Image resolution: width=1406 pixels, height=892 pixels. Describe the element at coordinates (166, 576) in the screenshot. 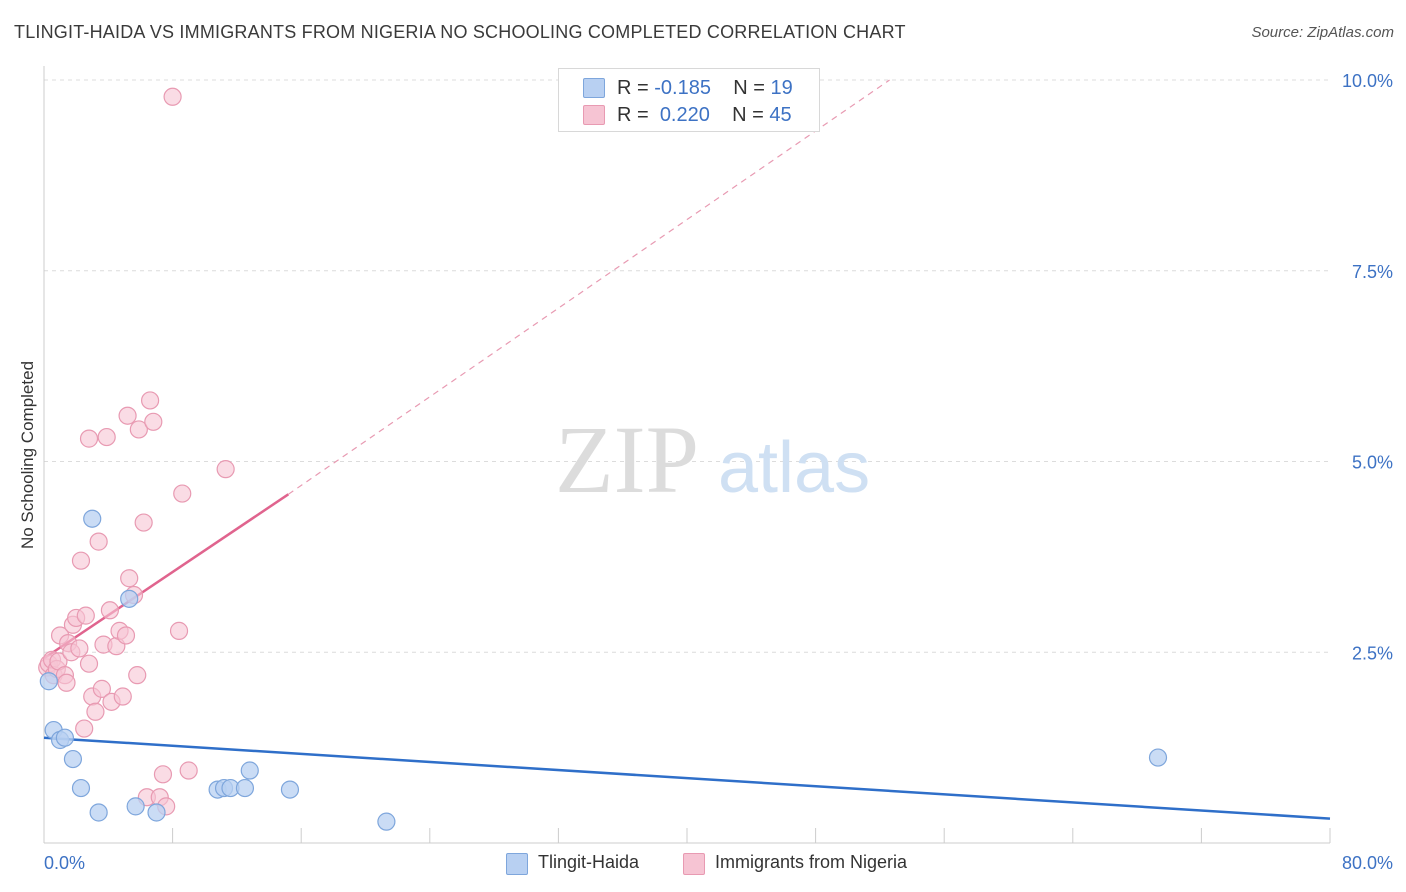

I see `trend-line-nigeria` at that location.